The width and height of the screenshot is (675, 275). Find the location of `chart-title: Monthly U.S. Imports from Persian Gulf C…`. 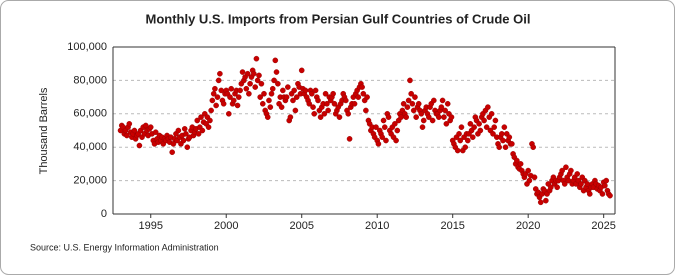

chart-title: Monthly U.S. Imports from Persian Gulf C… is located at coordinates (338, 18).